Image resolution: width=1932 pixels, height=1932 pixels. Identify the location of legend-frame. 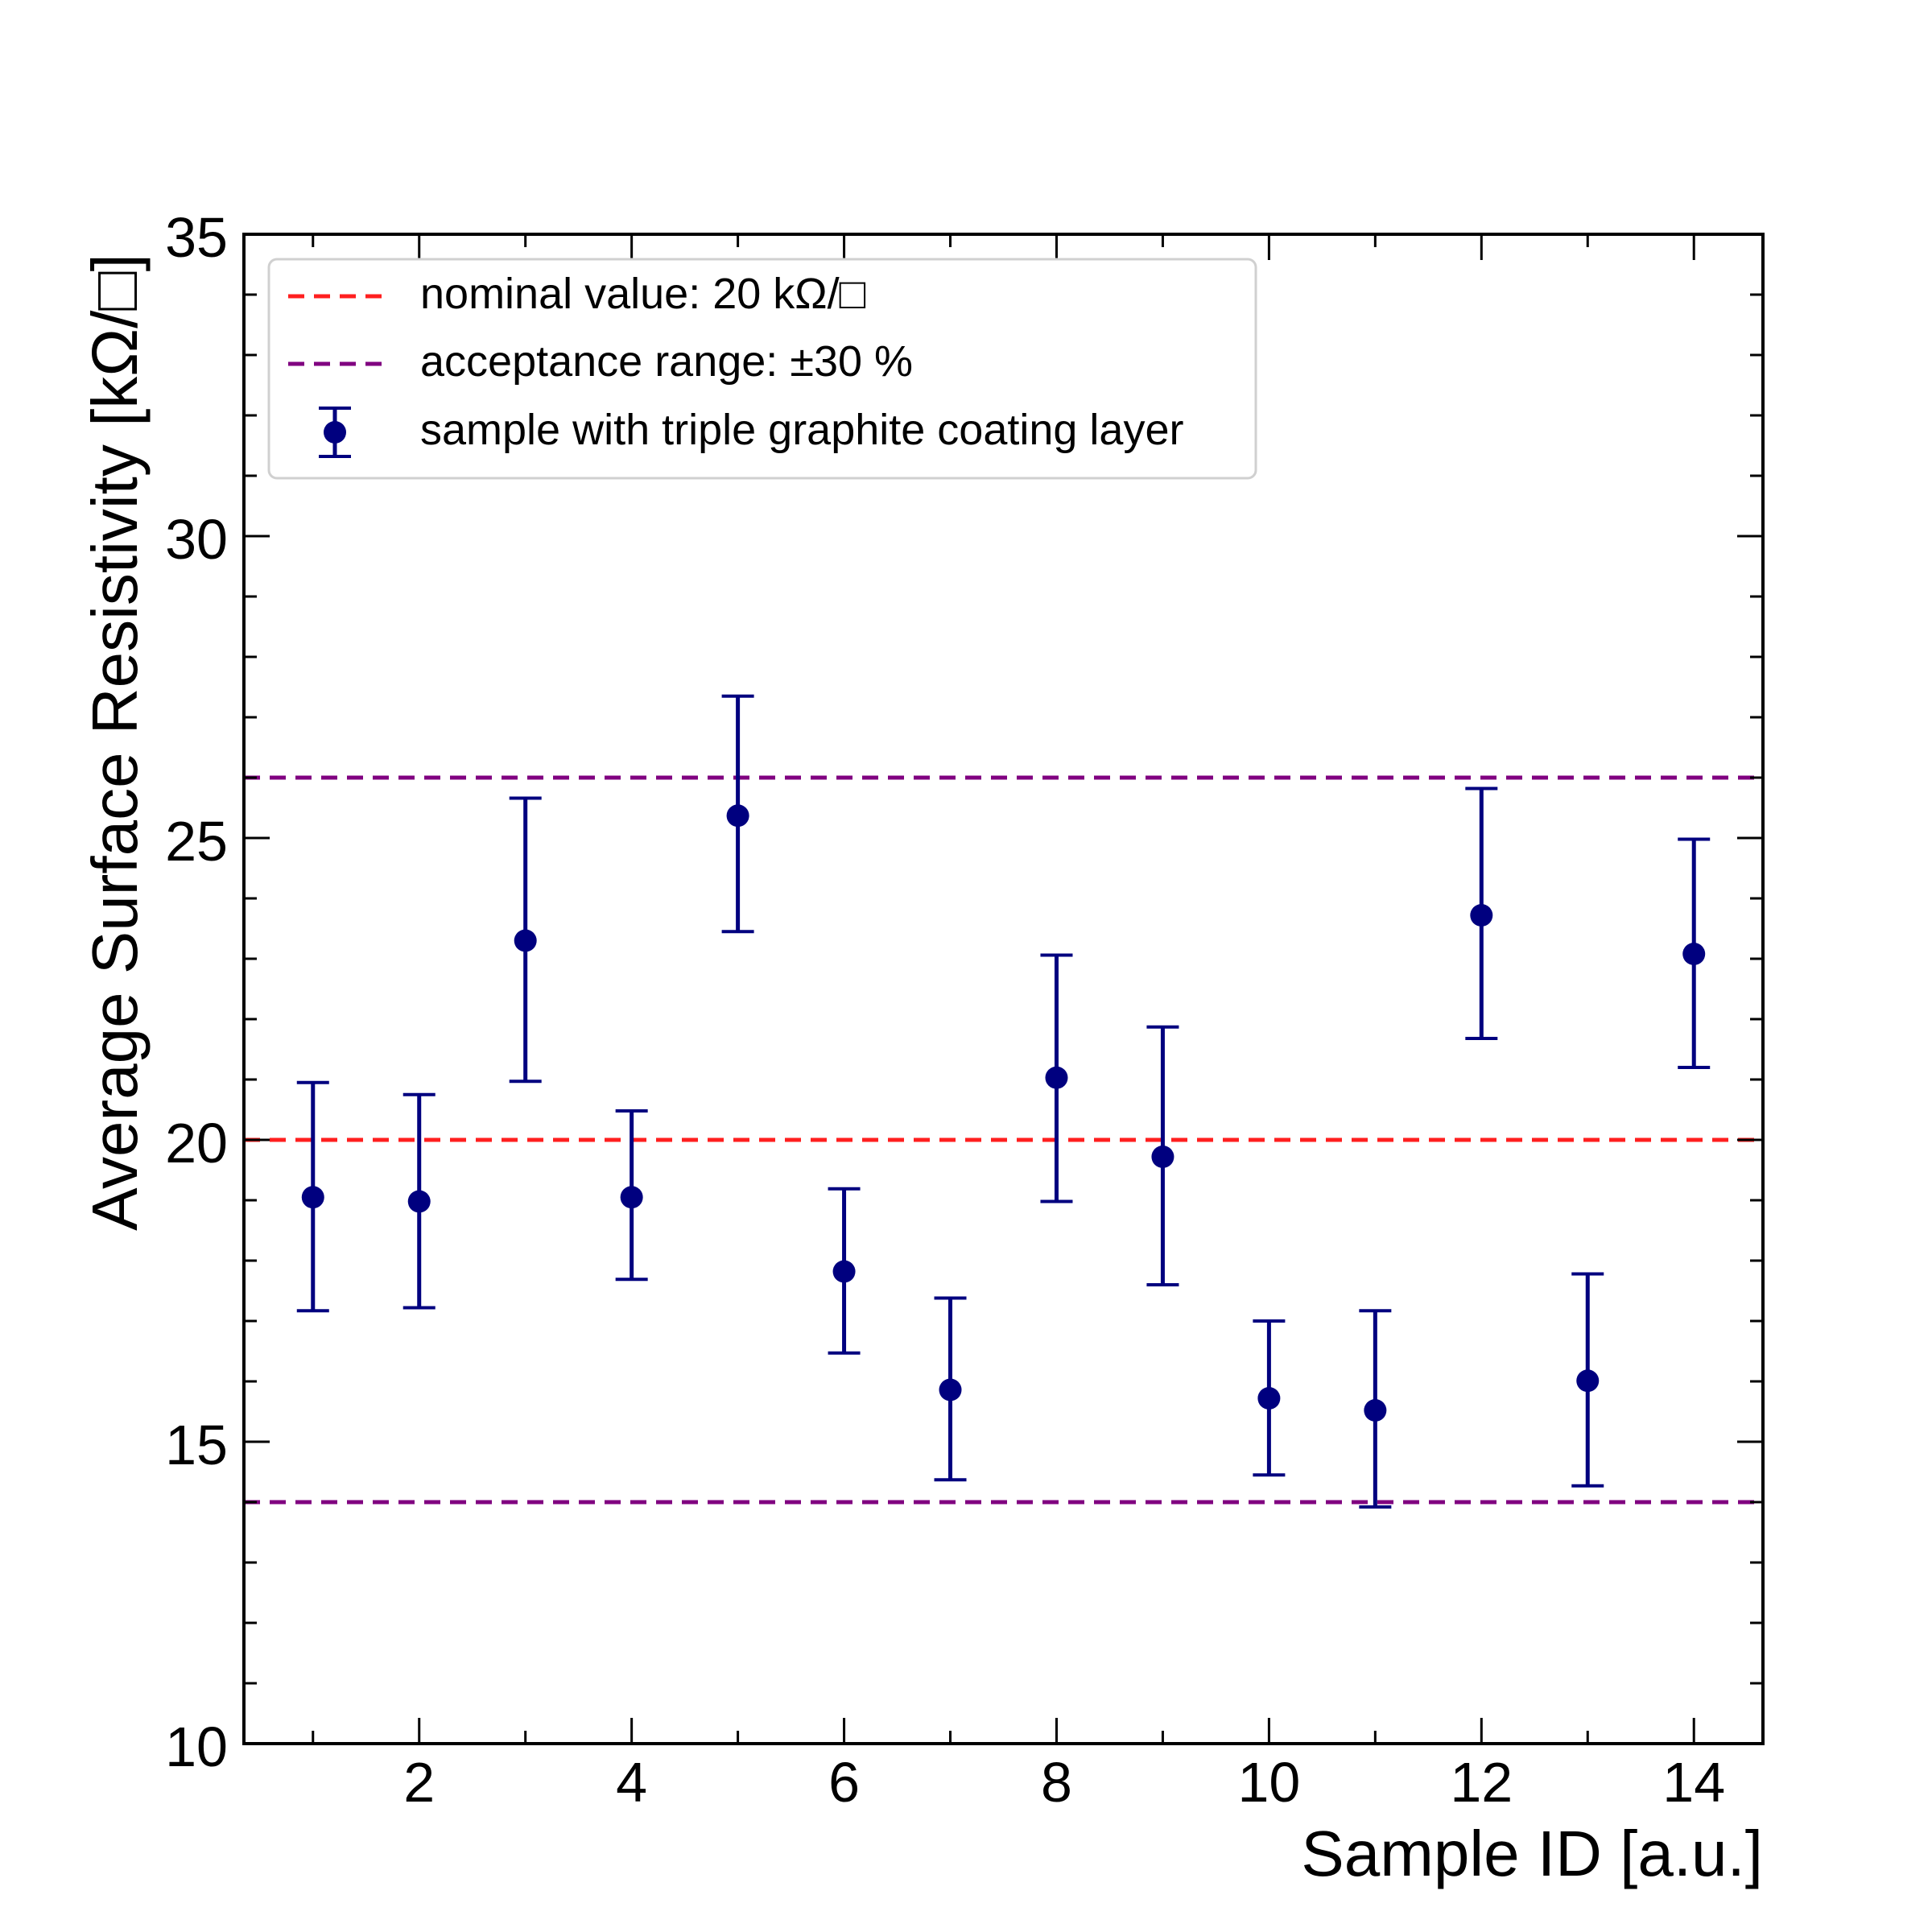
(762, 369).